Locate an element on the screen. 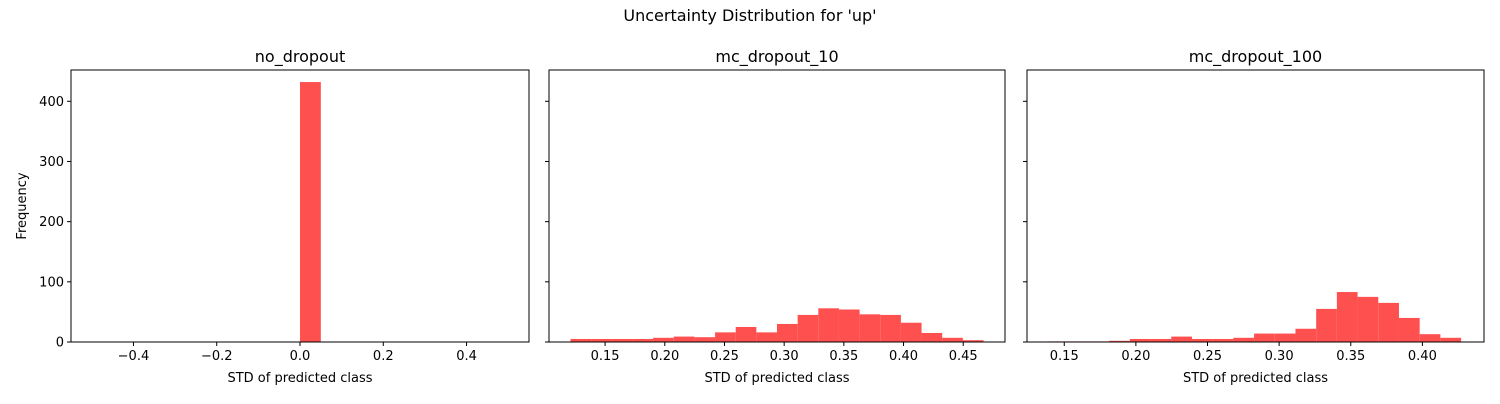 This screenshot has height=404, width=1500. x-tick-label: −0.4 is located at coordinates (134, 356).